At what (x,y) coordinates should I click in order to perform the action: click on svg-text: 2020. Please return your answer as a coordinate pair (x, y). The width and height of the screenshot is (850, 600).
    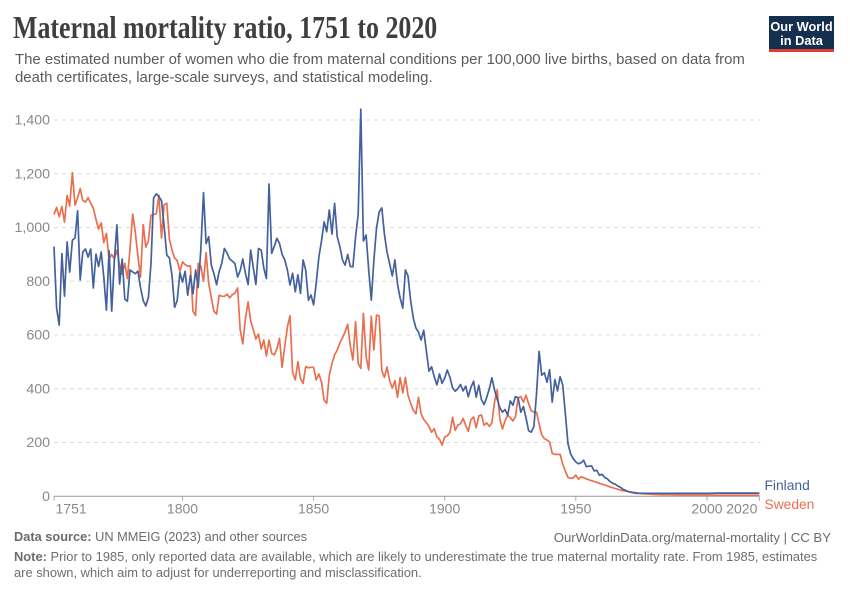
    Looking at the image, I should click on (741, 509).